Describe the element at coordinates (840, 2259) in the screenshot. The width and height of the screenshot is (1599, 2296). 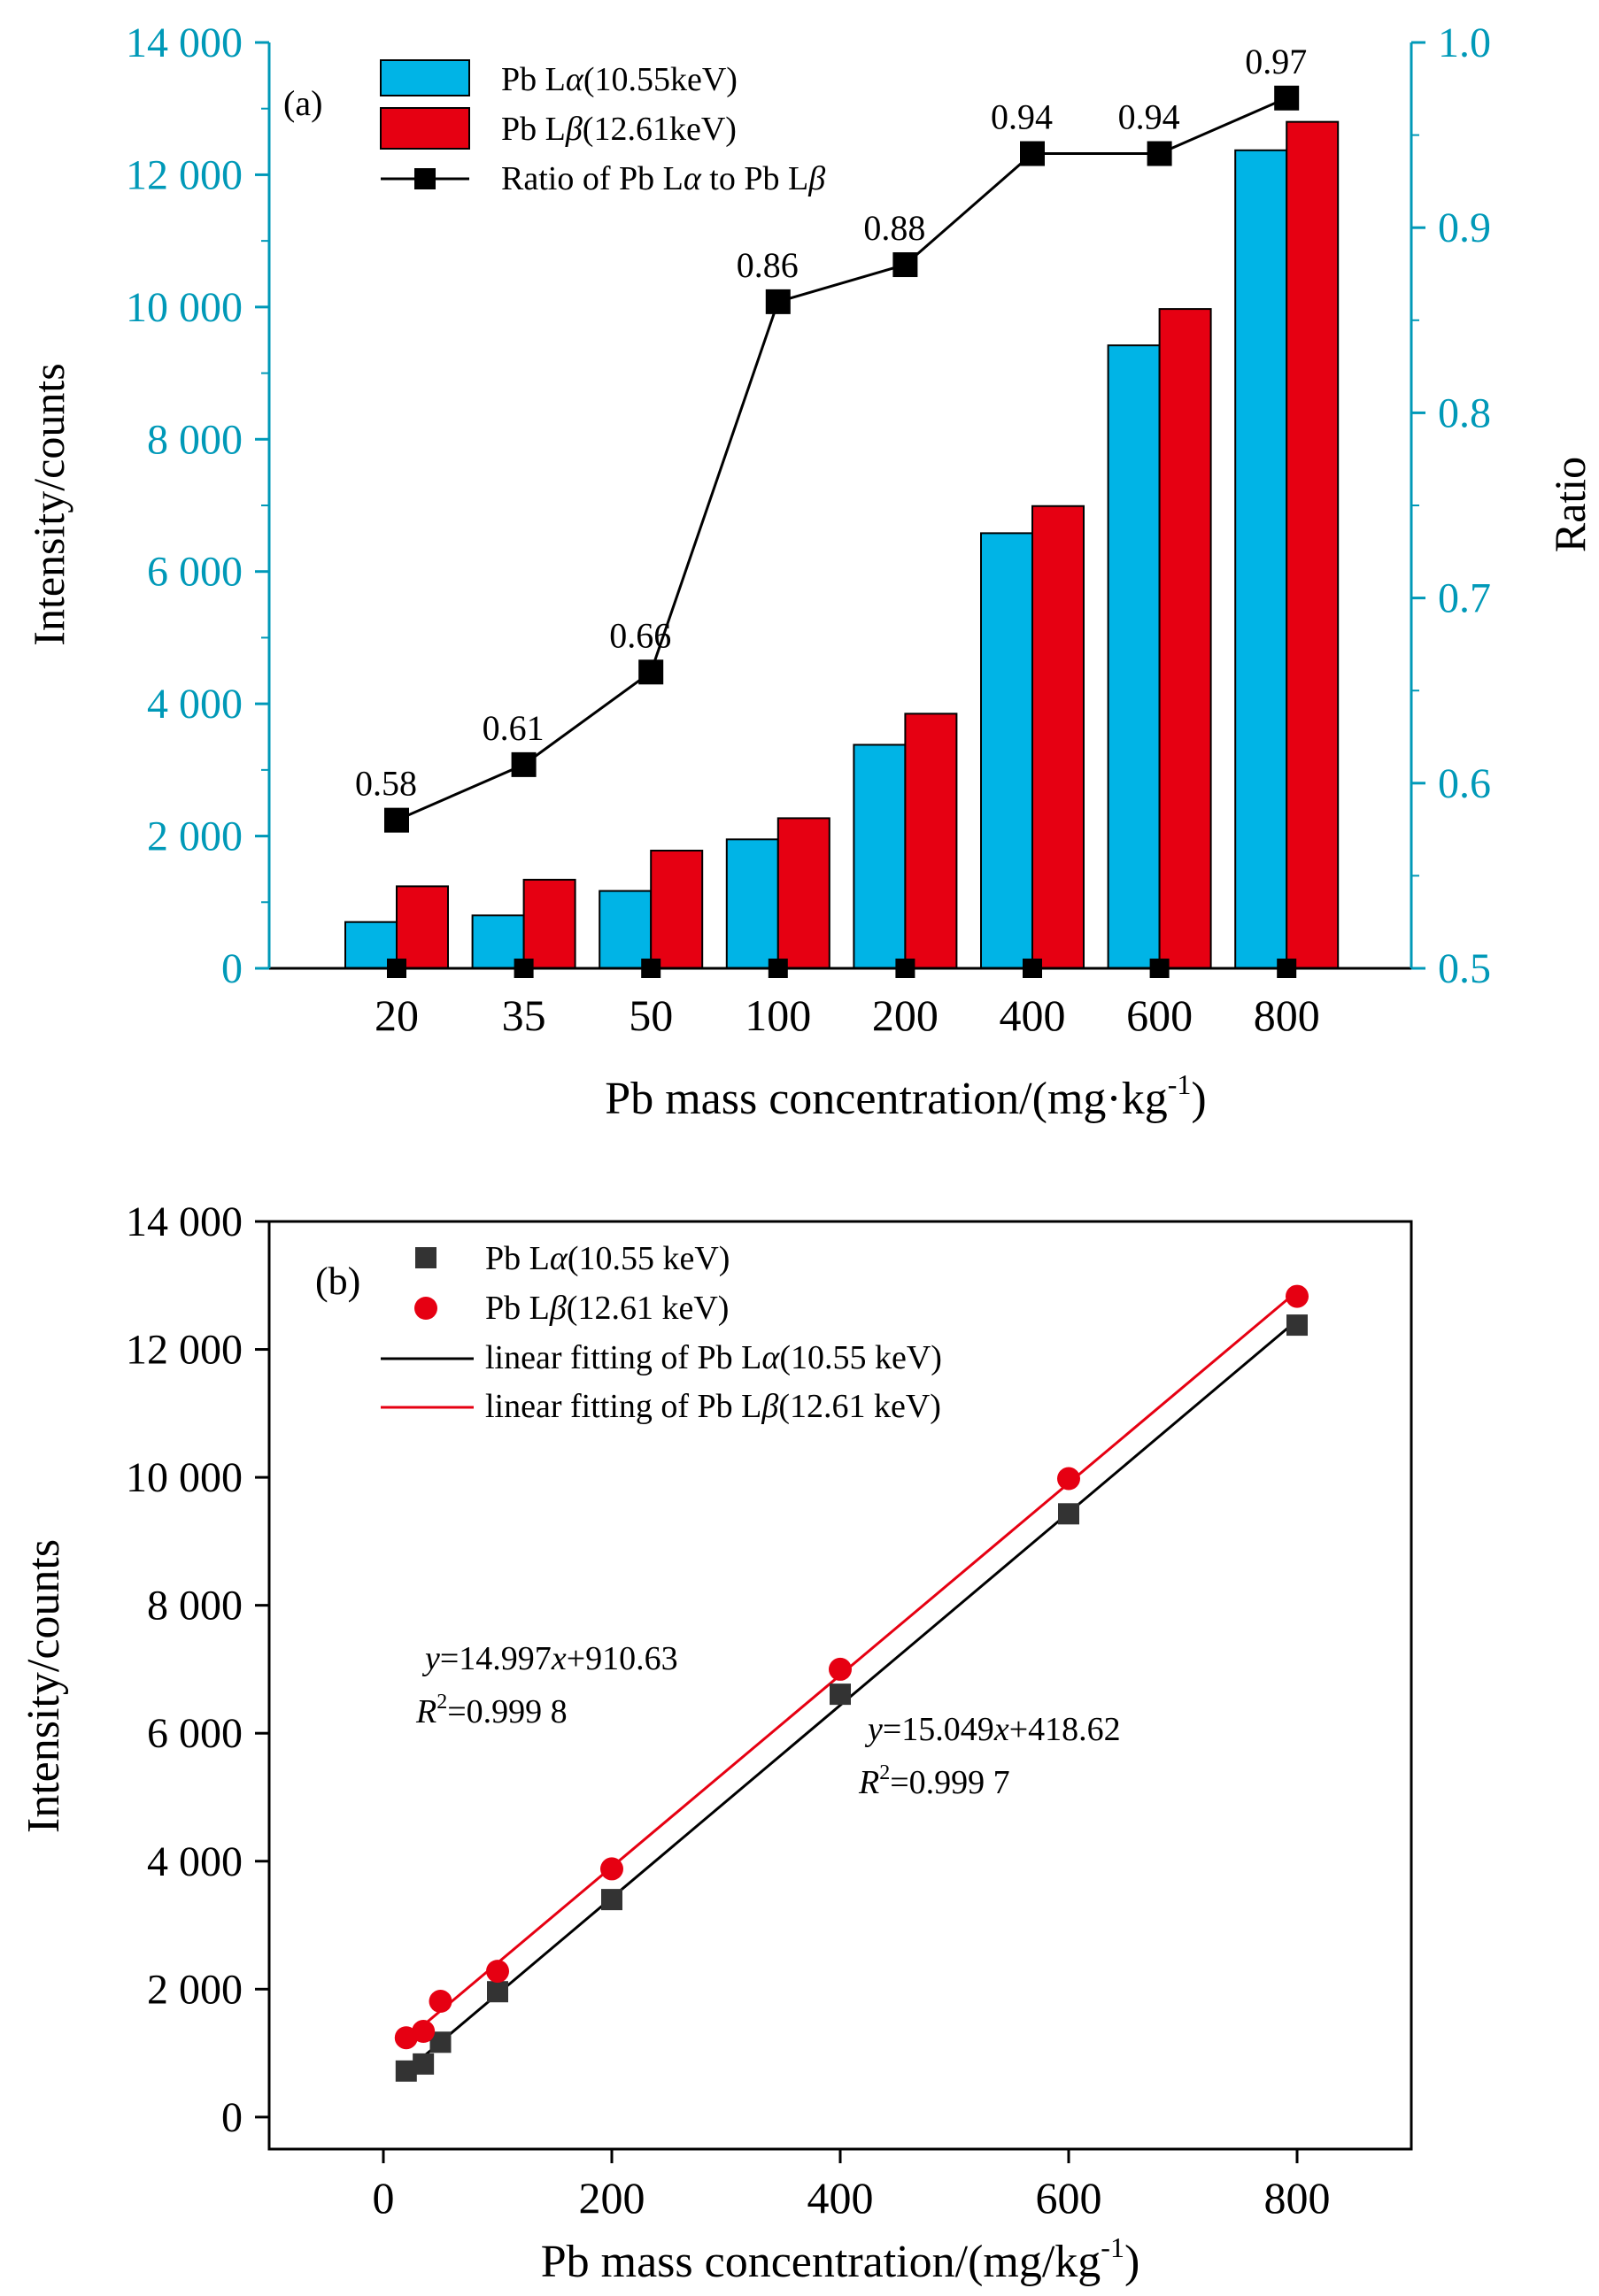
I see `panel-b-x-axis-title: Pb mass concentration/(mg/kg-1)` at that location.